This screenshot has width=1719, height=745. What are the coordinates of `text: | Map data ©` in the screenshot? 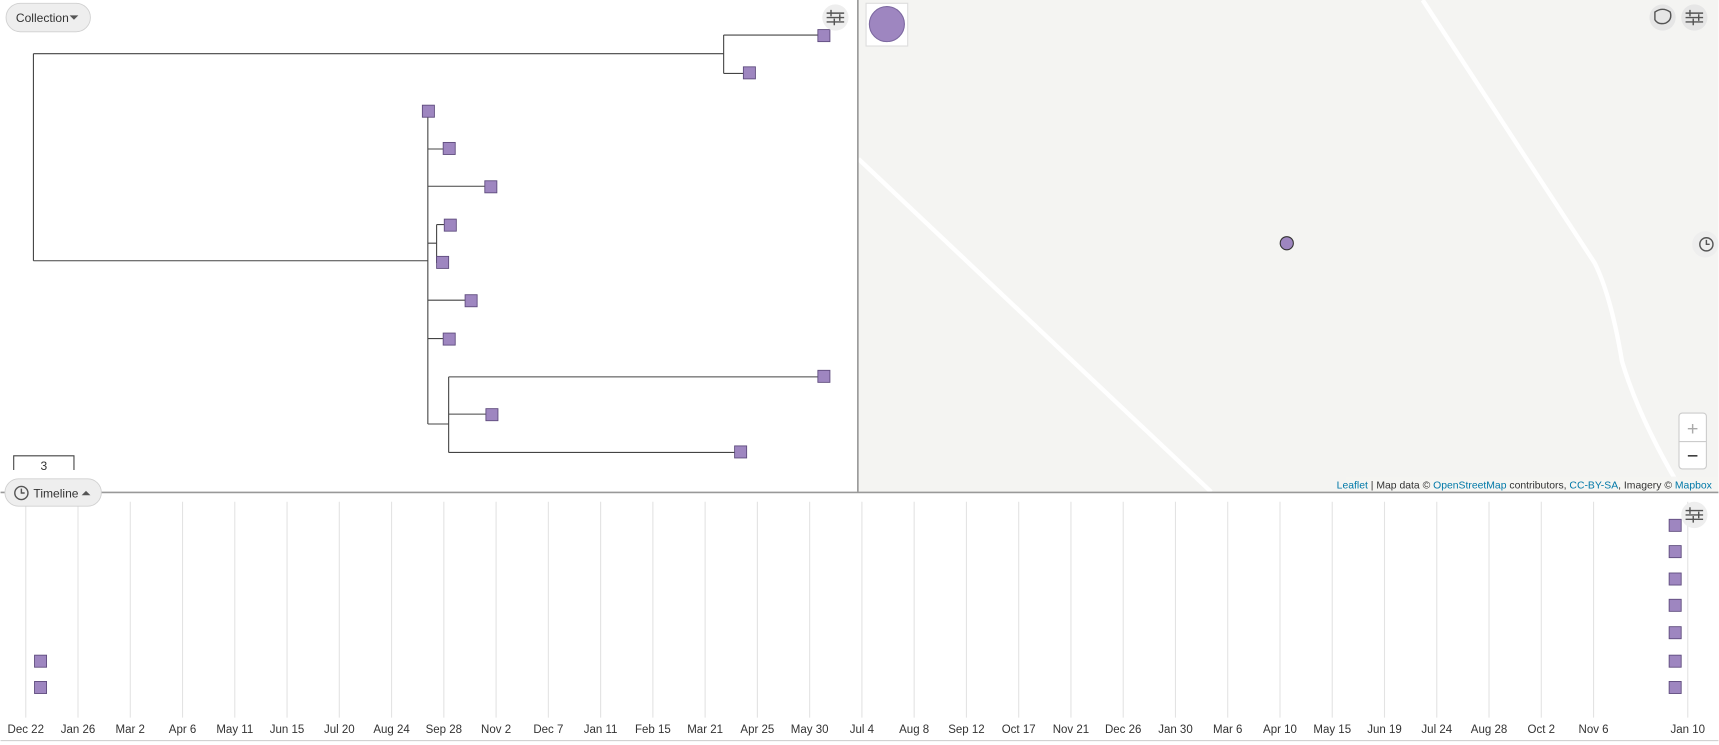 It's located at (1400, 486).